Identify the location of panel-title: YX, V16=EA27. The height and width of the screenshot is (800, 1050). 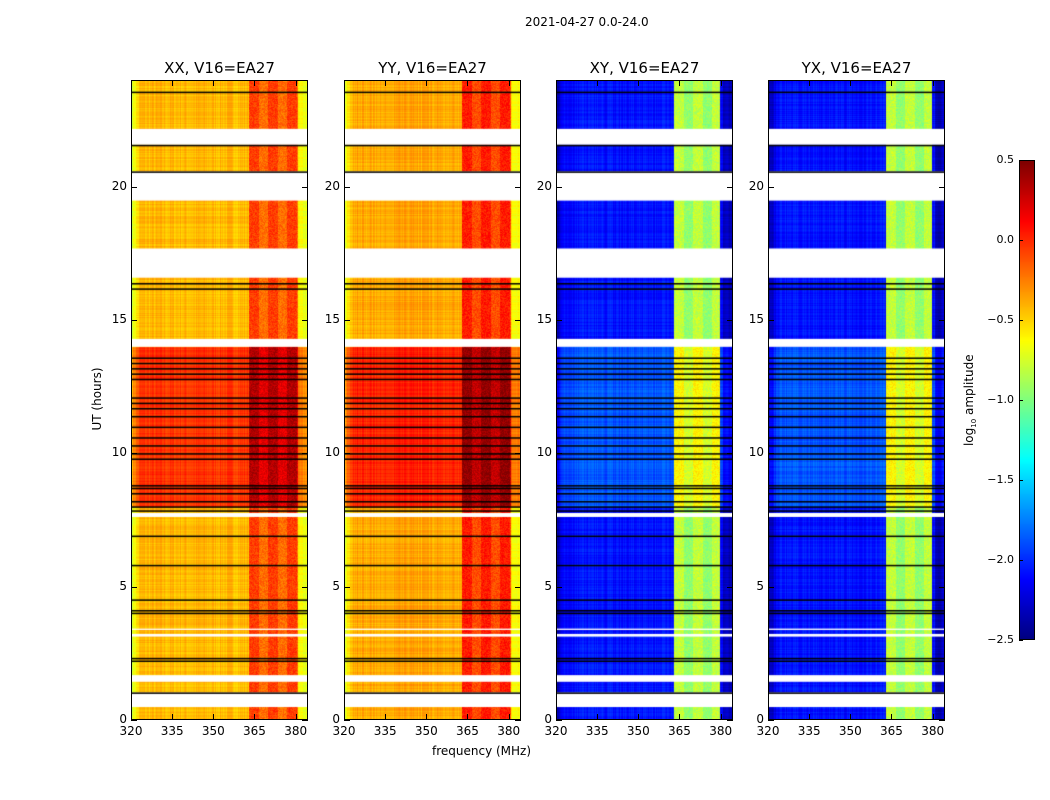
(856, 68).